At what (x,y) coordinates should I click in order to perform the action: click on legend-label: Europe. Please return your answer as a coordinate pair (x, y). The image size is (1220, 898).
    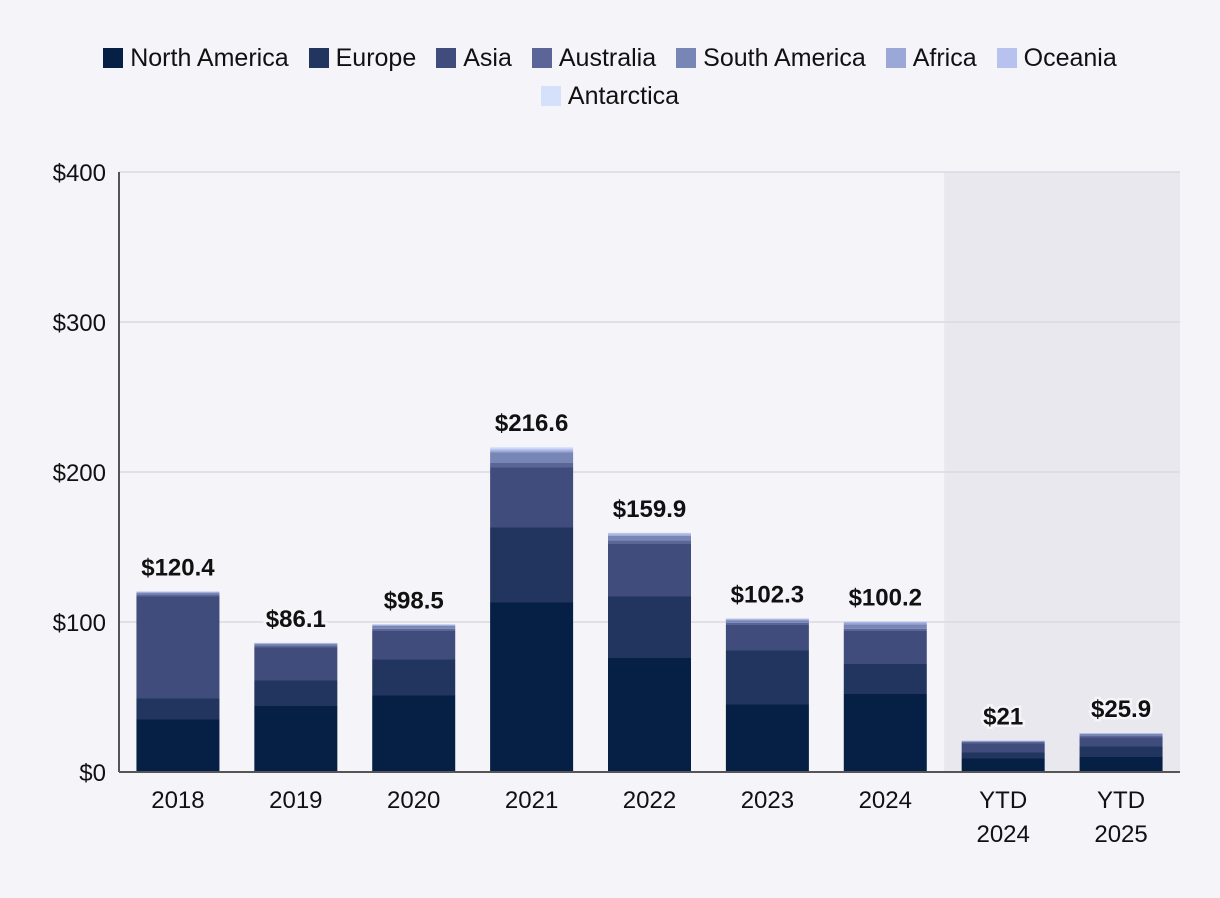
    Looking at the image, I should click on (376, 58).